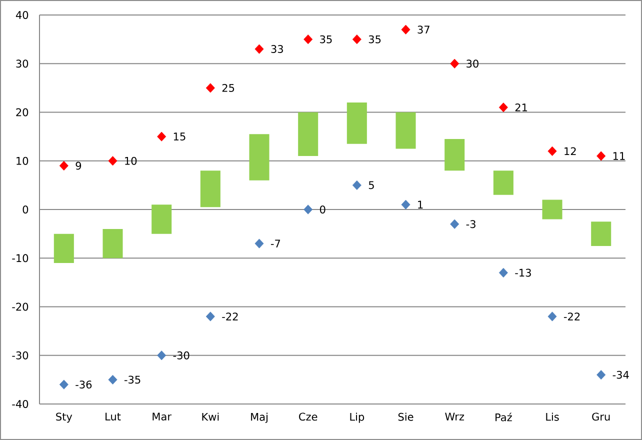 The height and width of the screenshot is (440, 642). What do you see at coordinates (20, 355) in the screenshot?
I see `y-tick-label: -30` at bounding box center [20, 355].